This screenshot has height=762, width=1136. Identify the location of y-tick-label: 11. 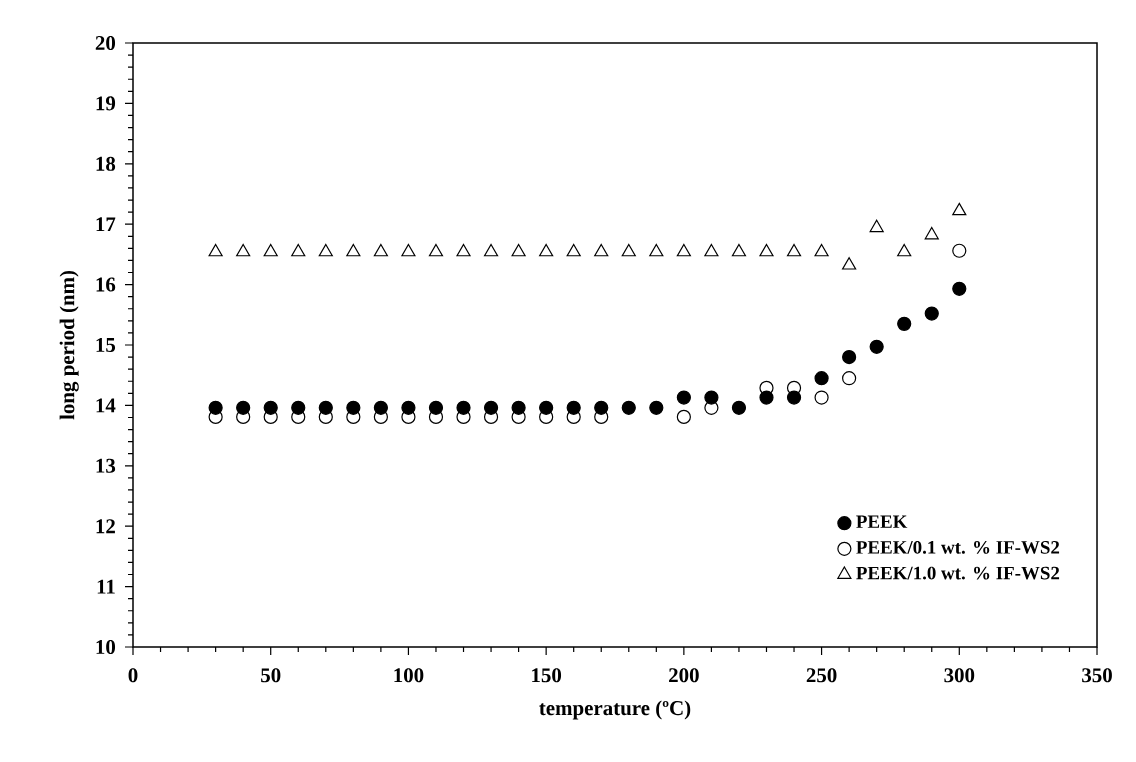
(106, 586).